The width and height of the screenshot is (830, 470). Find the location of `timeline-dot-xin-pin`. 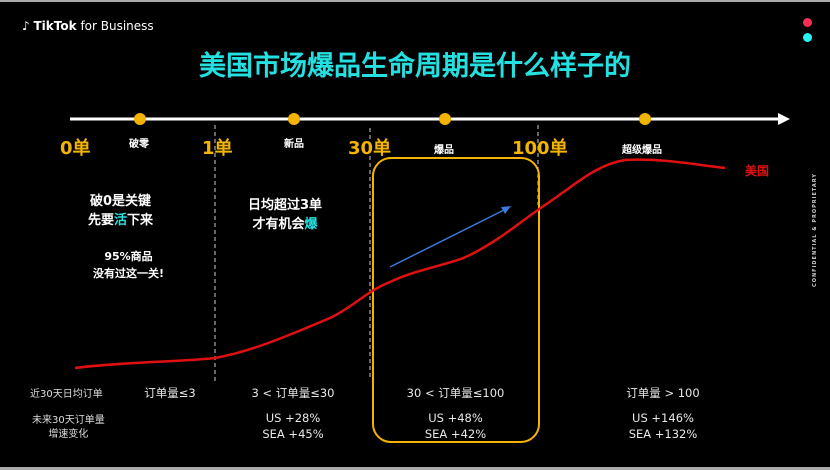

timeline-dot-xin-pin is located at coordinates (294, 119).